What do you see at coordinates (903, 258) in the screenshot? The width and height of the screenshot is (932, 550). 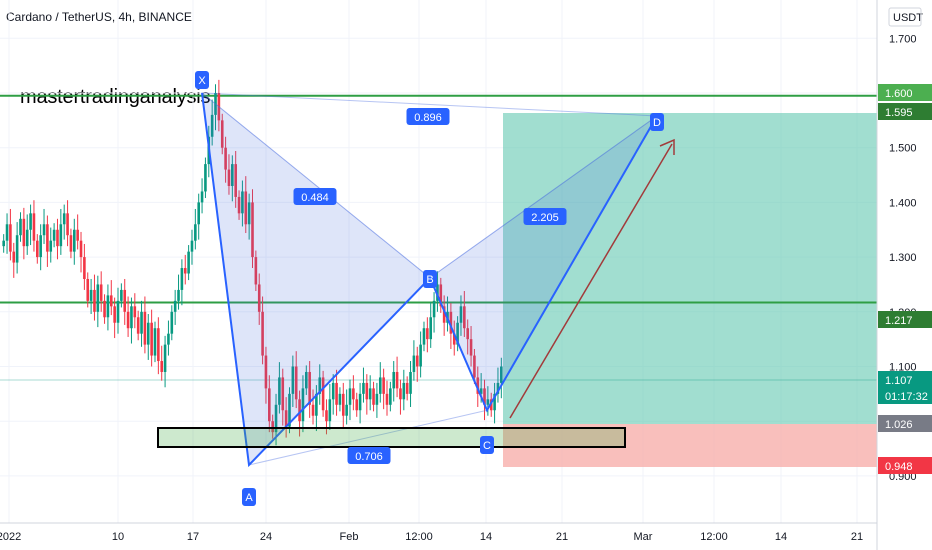 I see `price-tick: 1.300` at bounding box center [903, 258].